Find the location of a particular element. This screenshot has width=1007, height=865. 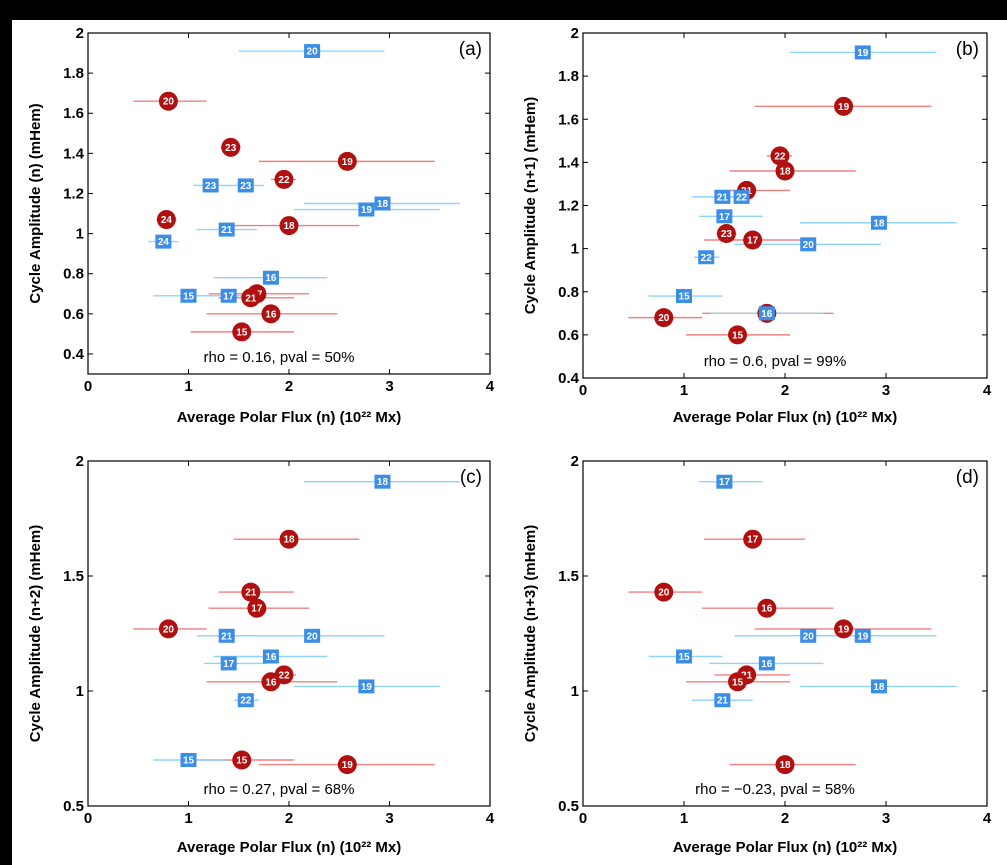

marker-label: 24 is located at coordinates (167, 220).